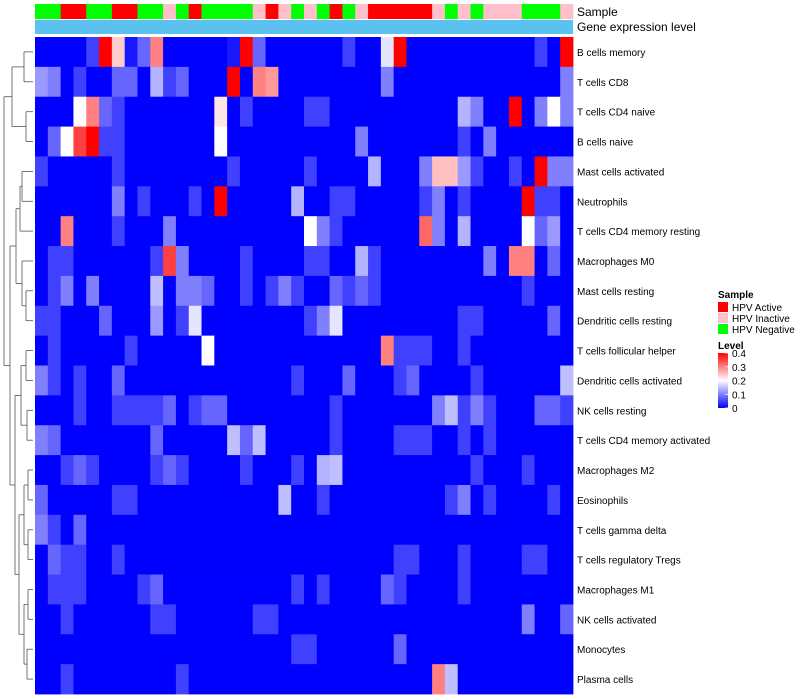 The image size is (800, 700). What do you see at coordinates (620, 172) in the screenshot?
I see `row-label: Mast cells activated` at bounding box center [620, 172].